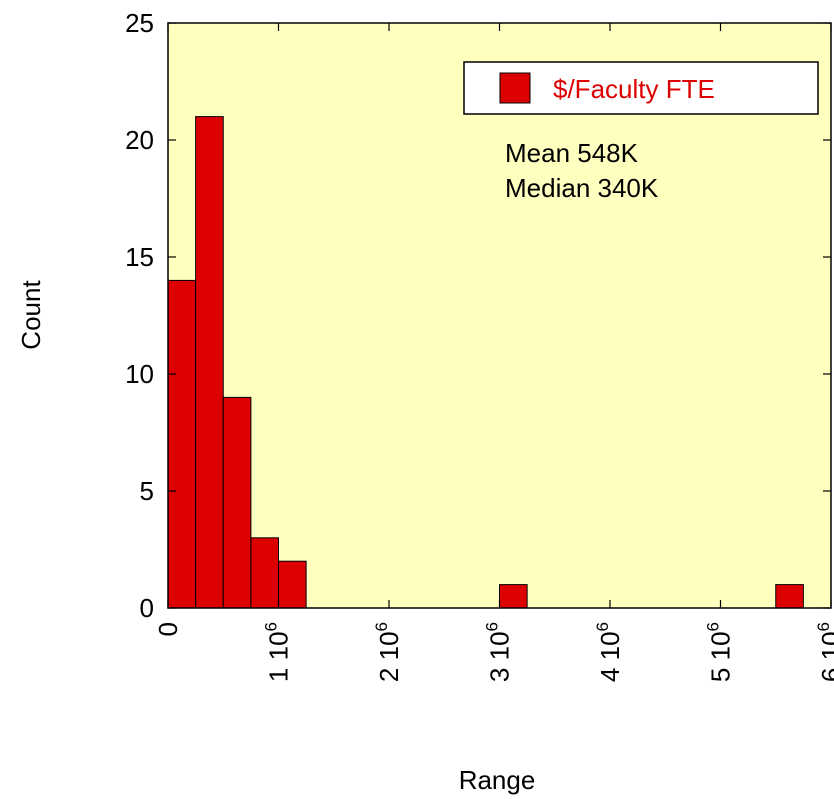 This screenshot has height=799, width=834. Describe the element at coordinates (515, 88) in the screenshot. I see `legend-swatch` at that location.